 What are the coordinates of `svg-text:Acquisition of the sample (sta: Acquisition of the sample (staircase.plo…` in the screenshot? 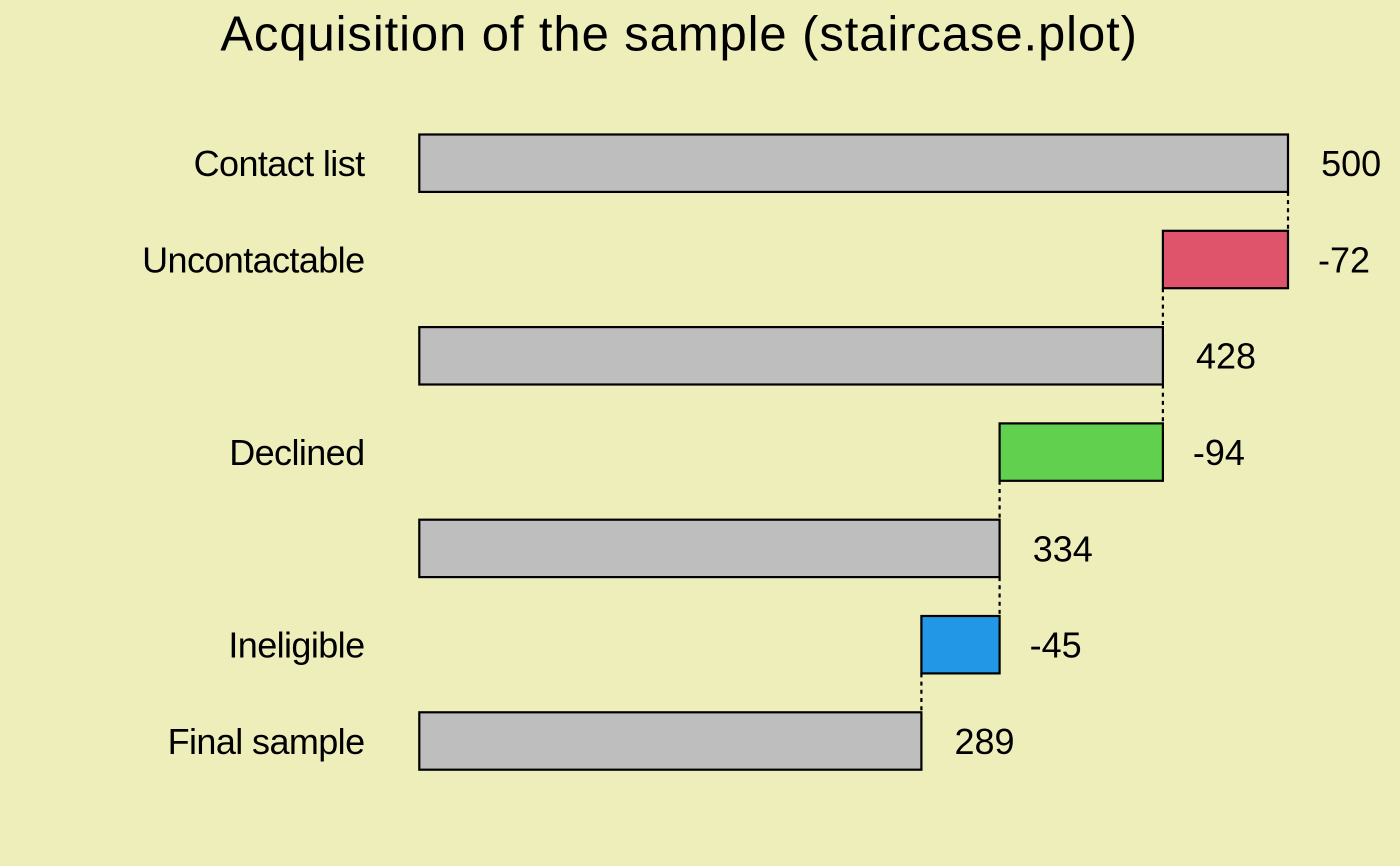 It's located at (678, 34).